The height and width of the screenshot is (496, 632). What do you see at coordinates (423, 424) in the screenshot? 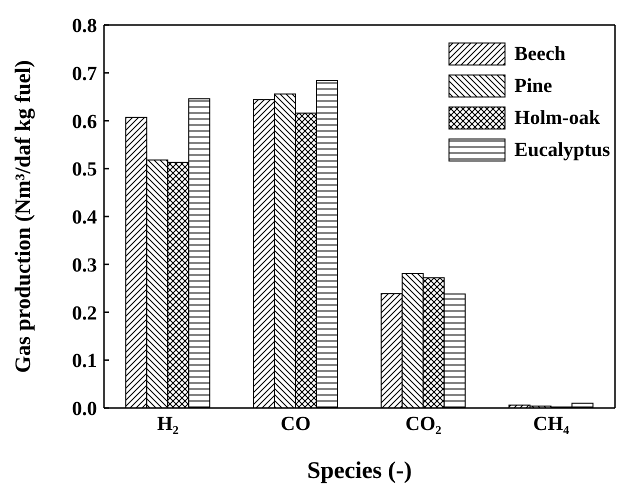
I see `x-tick-label: CO₂` at bounding box center [423, 424].